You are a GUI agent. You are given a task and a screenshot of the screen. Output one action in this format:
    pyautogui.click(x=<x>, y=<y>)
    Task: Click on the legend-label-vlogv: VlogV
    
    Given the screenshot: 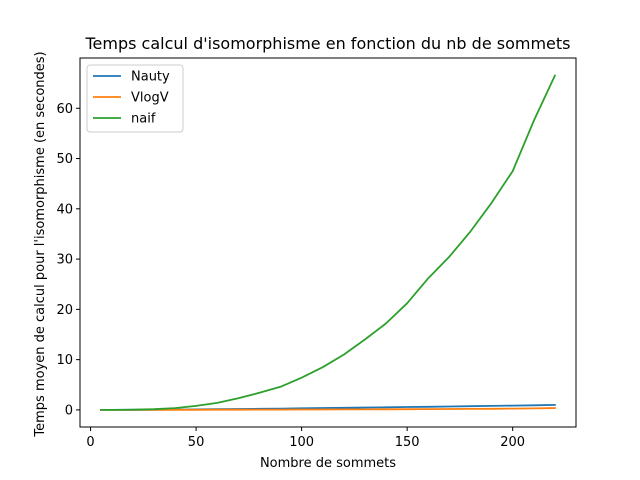 What is the action you would take?
    pyautogui.click(x=150, y=98)
    